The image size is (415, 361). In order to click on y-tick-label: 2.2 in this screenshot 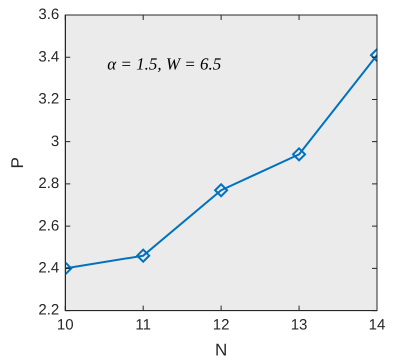, I will do `click(49, 310)`.